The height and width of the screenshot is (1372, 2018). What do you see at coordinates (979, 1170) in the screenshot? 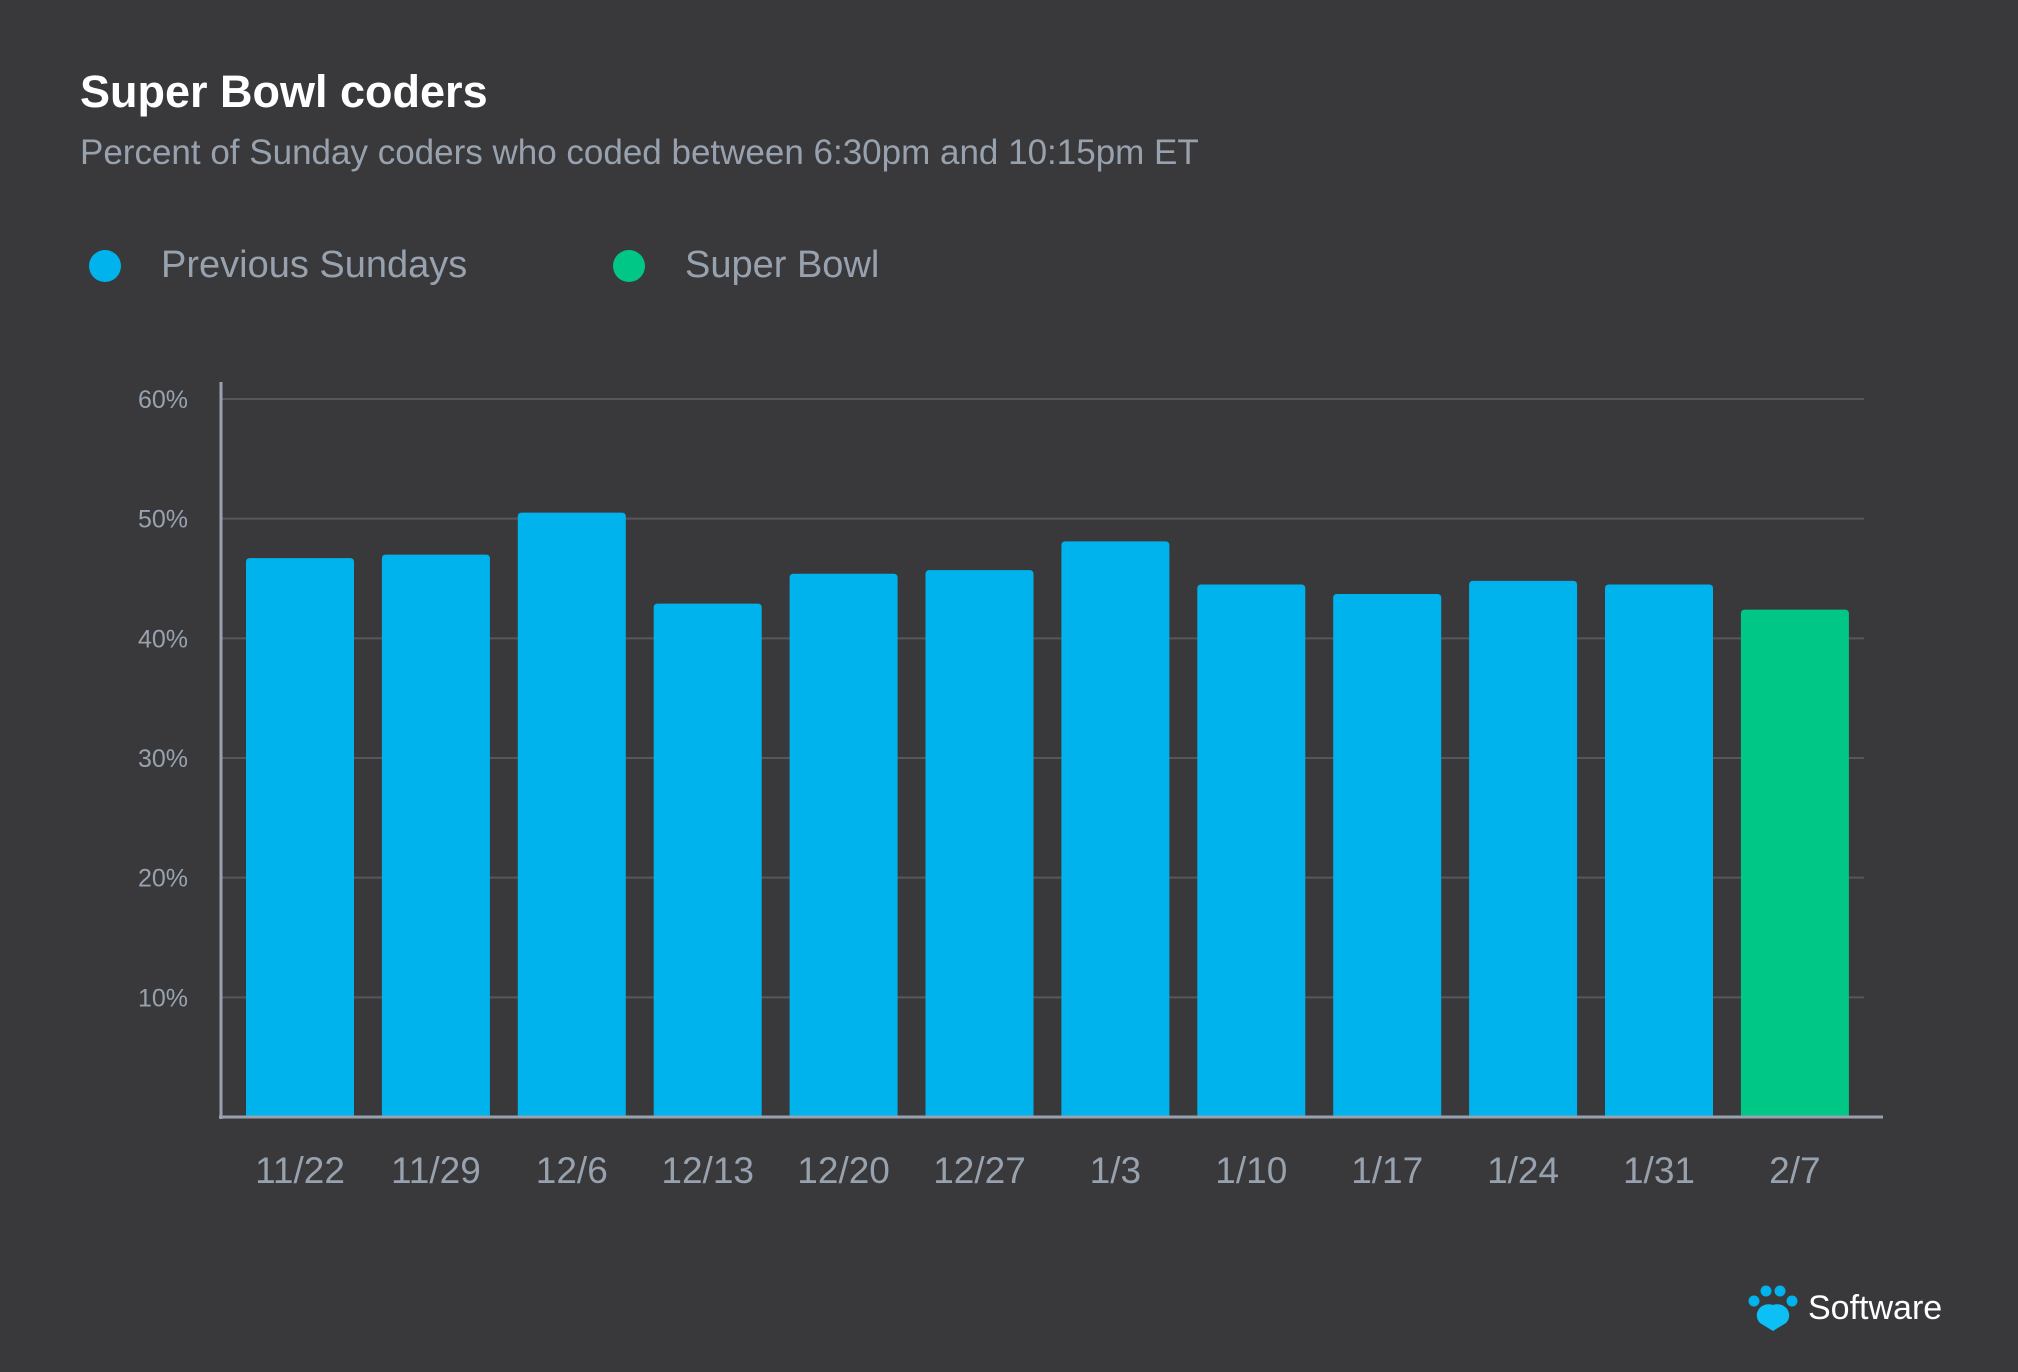
I see `x-tick-label: 12/27` at bounding box center [979, 1170].